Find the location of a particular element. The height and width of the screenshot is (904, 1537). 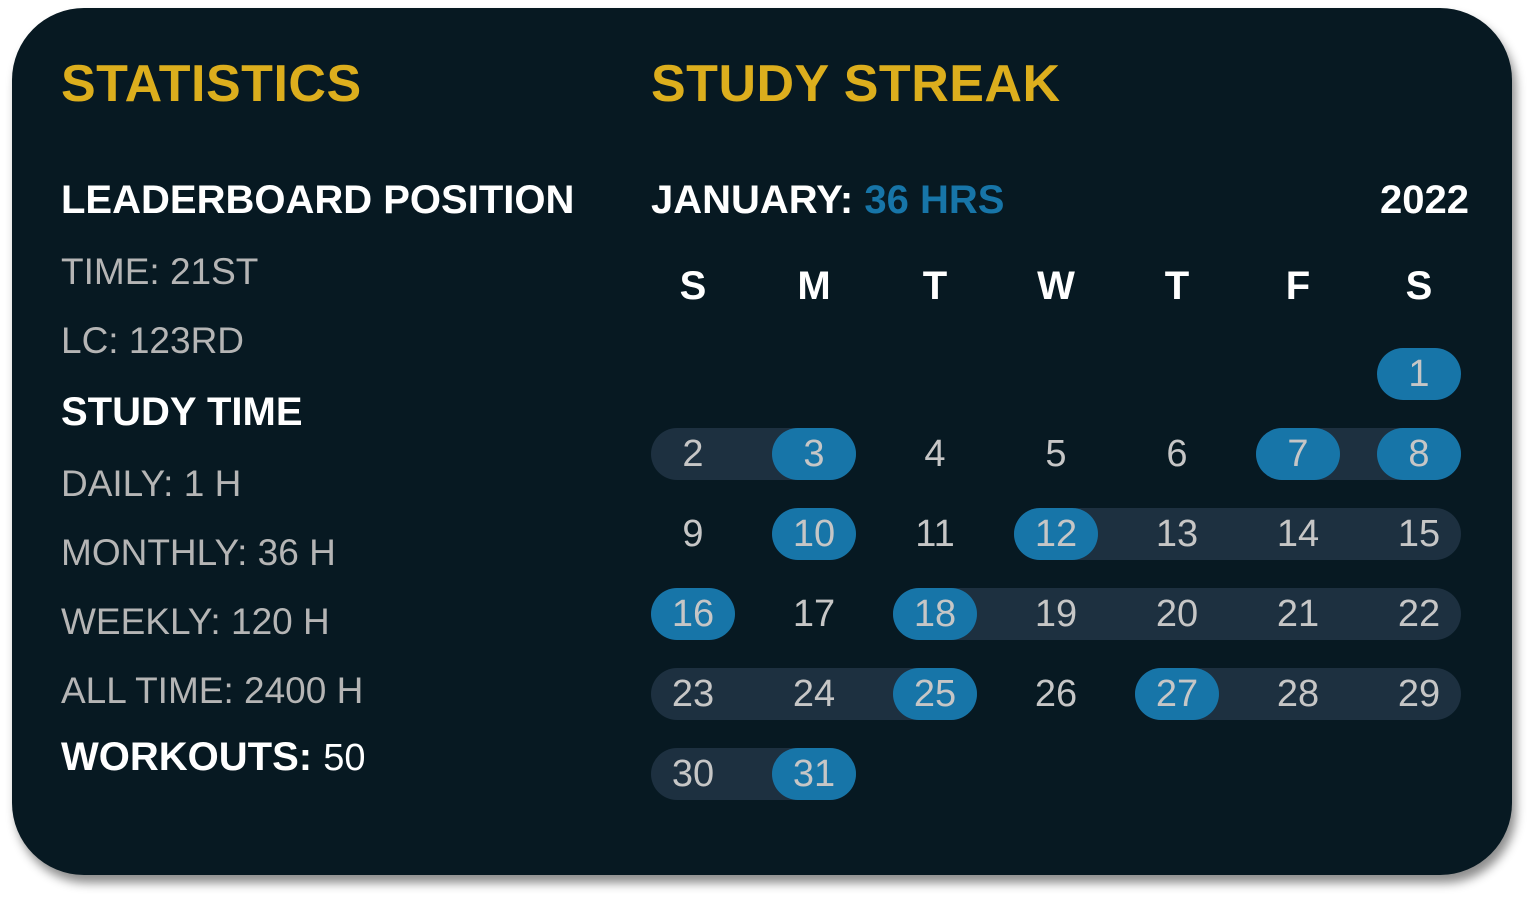

leaderboard-lc: LC: 123RD is located at coordinates (153, 340).